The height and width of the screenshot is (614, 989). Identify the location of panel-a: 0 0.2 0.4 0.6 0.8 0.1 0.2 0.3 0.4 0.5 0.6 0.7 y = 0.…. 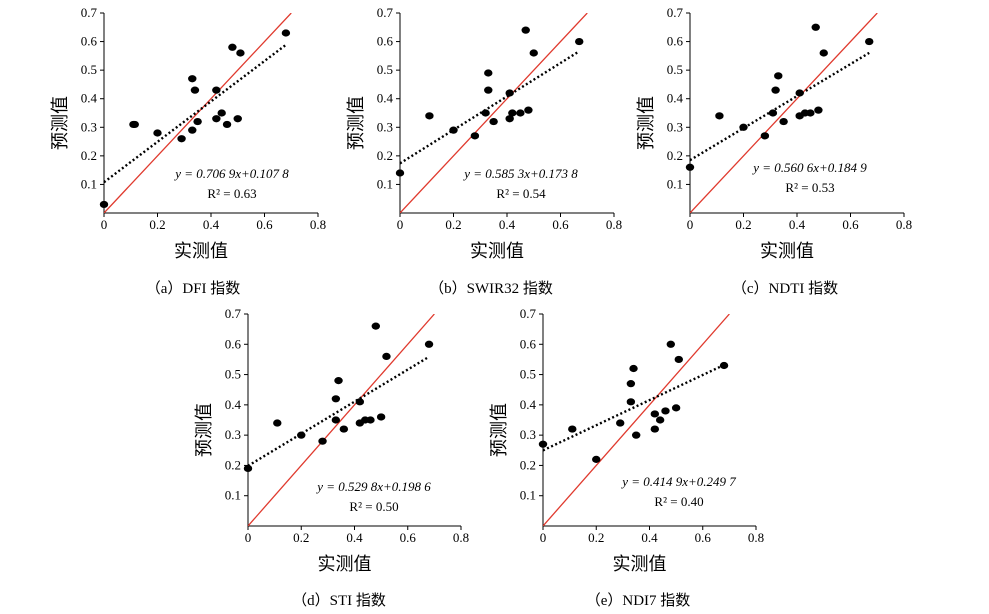
(188, 151).